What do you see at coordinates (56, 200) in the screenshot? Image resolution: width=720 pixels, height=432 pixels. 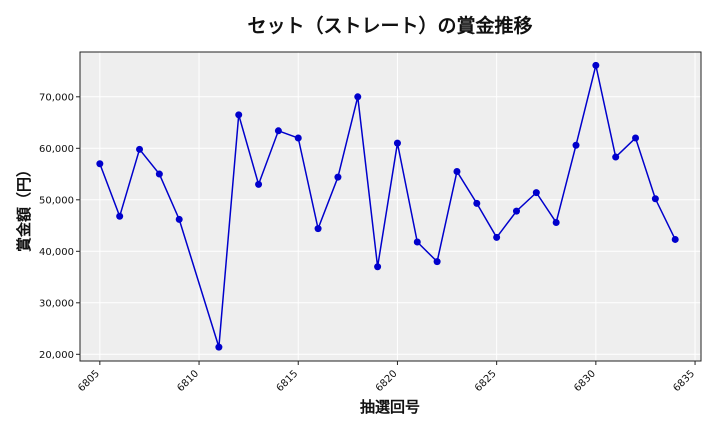 I see `y-tick-label: 50,000` at bounding box center [56, 200].